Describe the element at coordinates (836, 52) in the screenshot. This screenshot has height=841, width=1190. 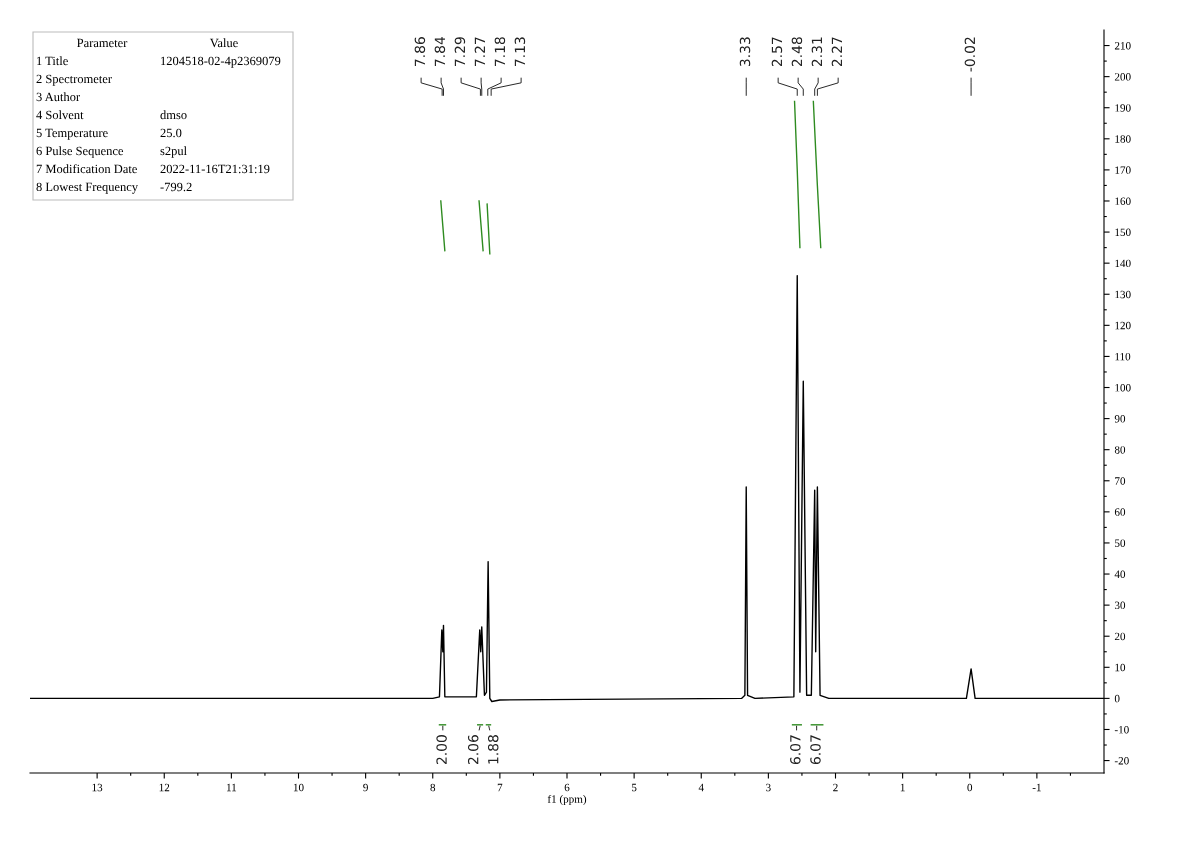
I see `annotation: 2.27` at that location.